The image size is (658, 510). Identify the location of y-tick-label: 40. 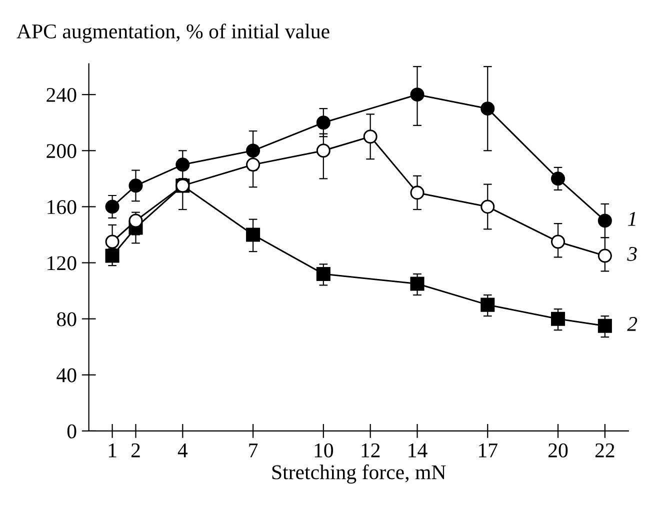
(66, 375).